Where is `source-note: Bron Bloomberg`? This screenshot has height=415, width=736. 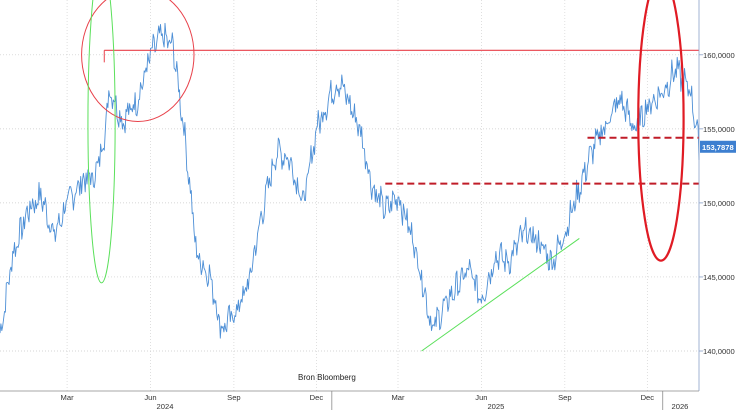
source-note: Bron Bloomberg is located at coordinates (327, 377).